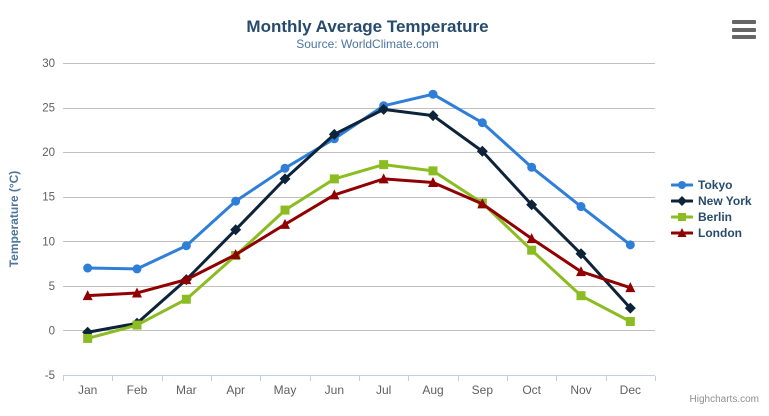  What do you see at coordinates (50, 376) in the screenshot?
I see `y-axis-tick-label: -5` at bounding box center [50, 376].